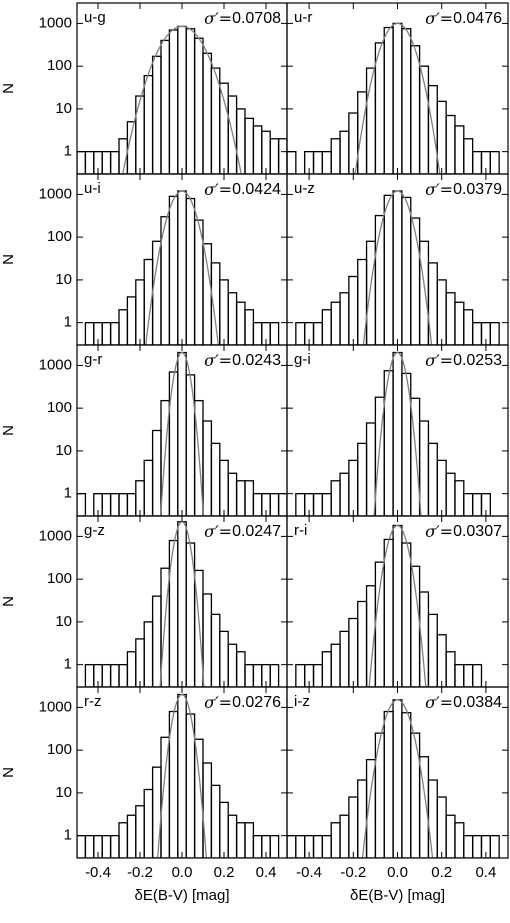  Describe the element at coordinates (68, 664) in the screenshot. I see `y-tick-label: 1` at that location.